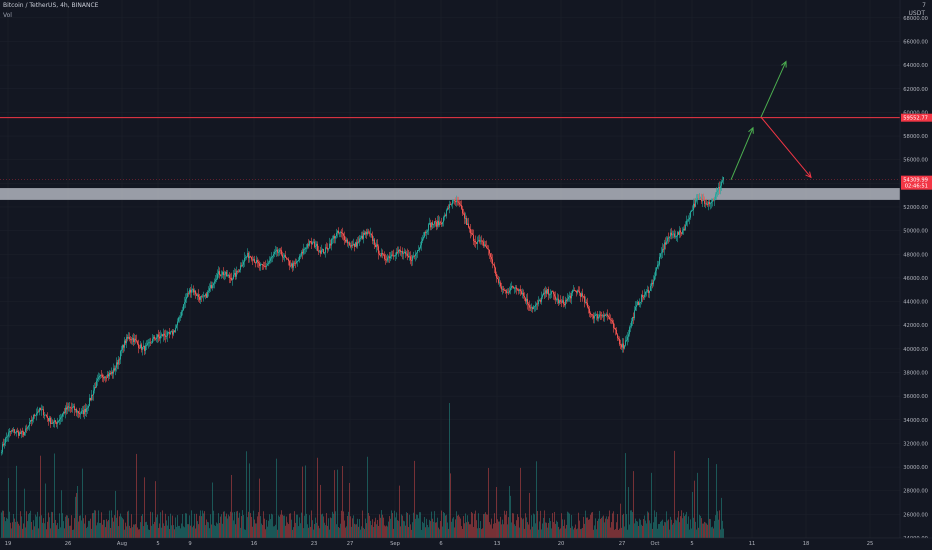  I want to click on price-tick-label: 56000.00, so click(915, 161).